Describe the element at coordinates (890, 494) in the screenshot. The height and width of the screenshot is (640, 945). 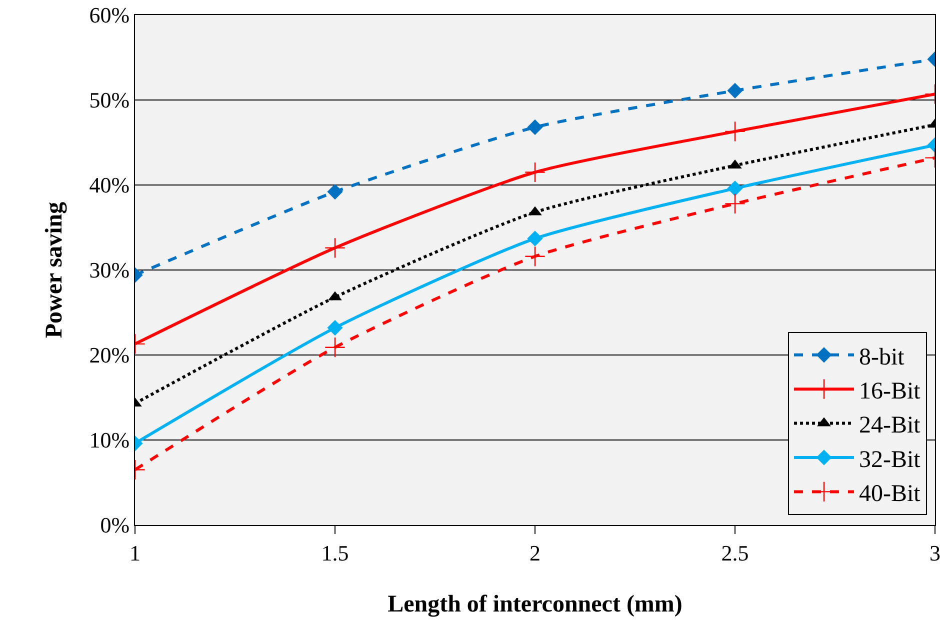
I see `legend-label: 40-Bit` at that location.